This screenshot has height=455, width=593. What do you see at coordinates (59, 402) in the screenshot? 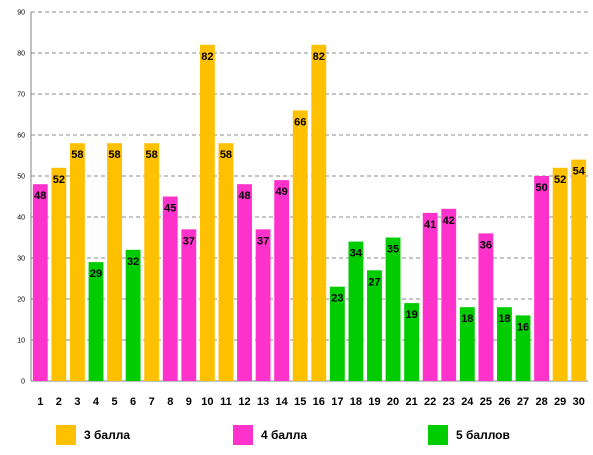
I see `x-tick-label-2: 2` at bounding box center [59, 402].